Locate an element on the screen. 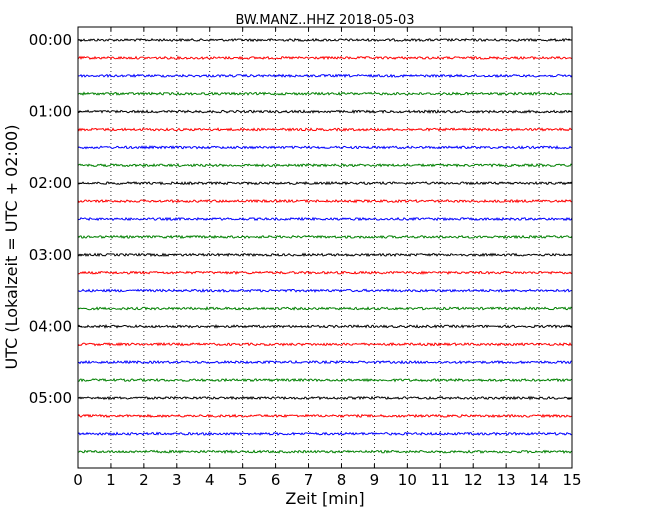 The height and width of the screenshot is (525, 650). x-tick-label: 6 is located at coordinates (276, 480).